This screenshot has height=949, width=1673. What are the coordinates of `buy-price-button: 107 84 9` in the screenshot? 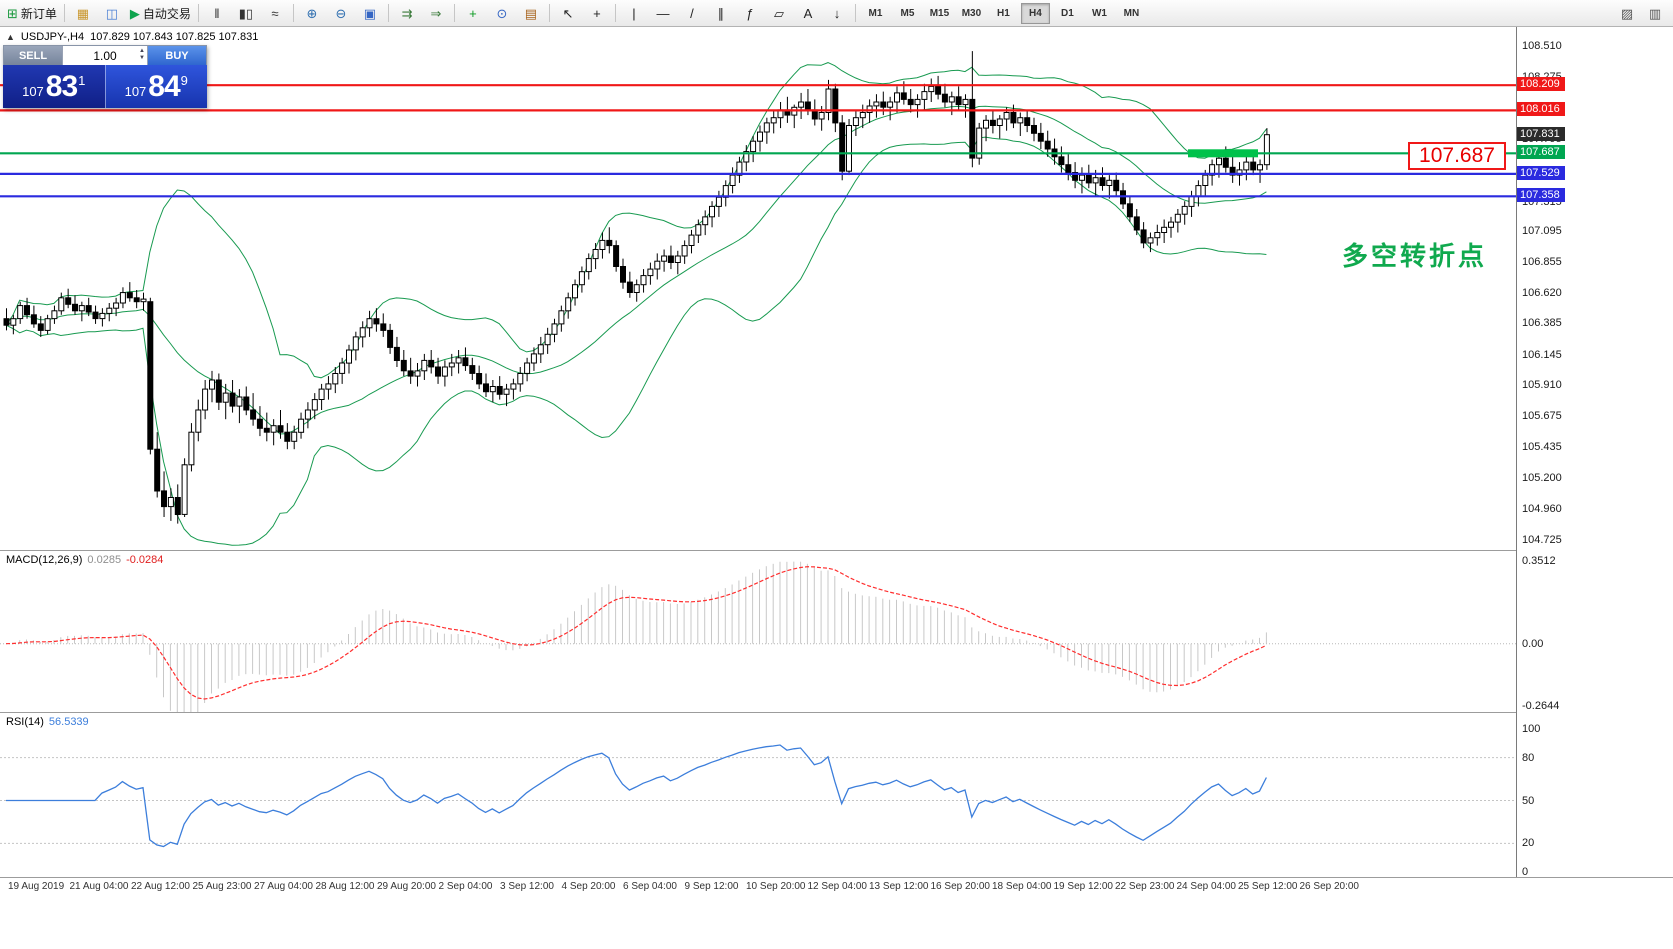 It's located at (155, 86).